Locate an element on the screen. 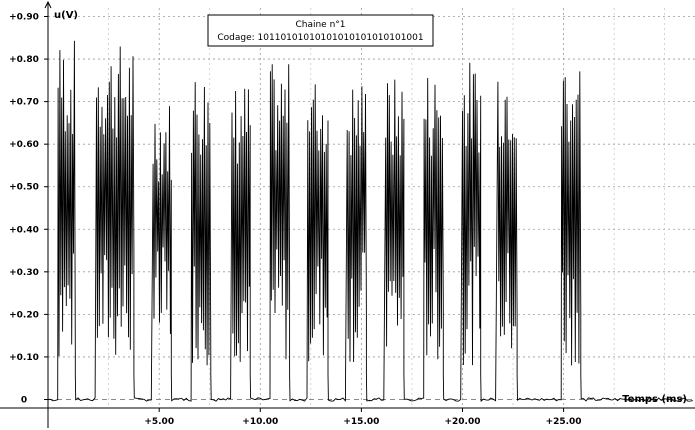 This screenshot has width=695, height=430. x-tick-label: +15.00 is located at coordinates (361, 422).